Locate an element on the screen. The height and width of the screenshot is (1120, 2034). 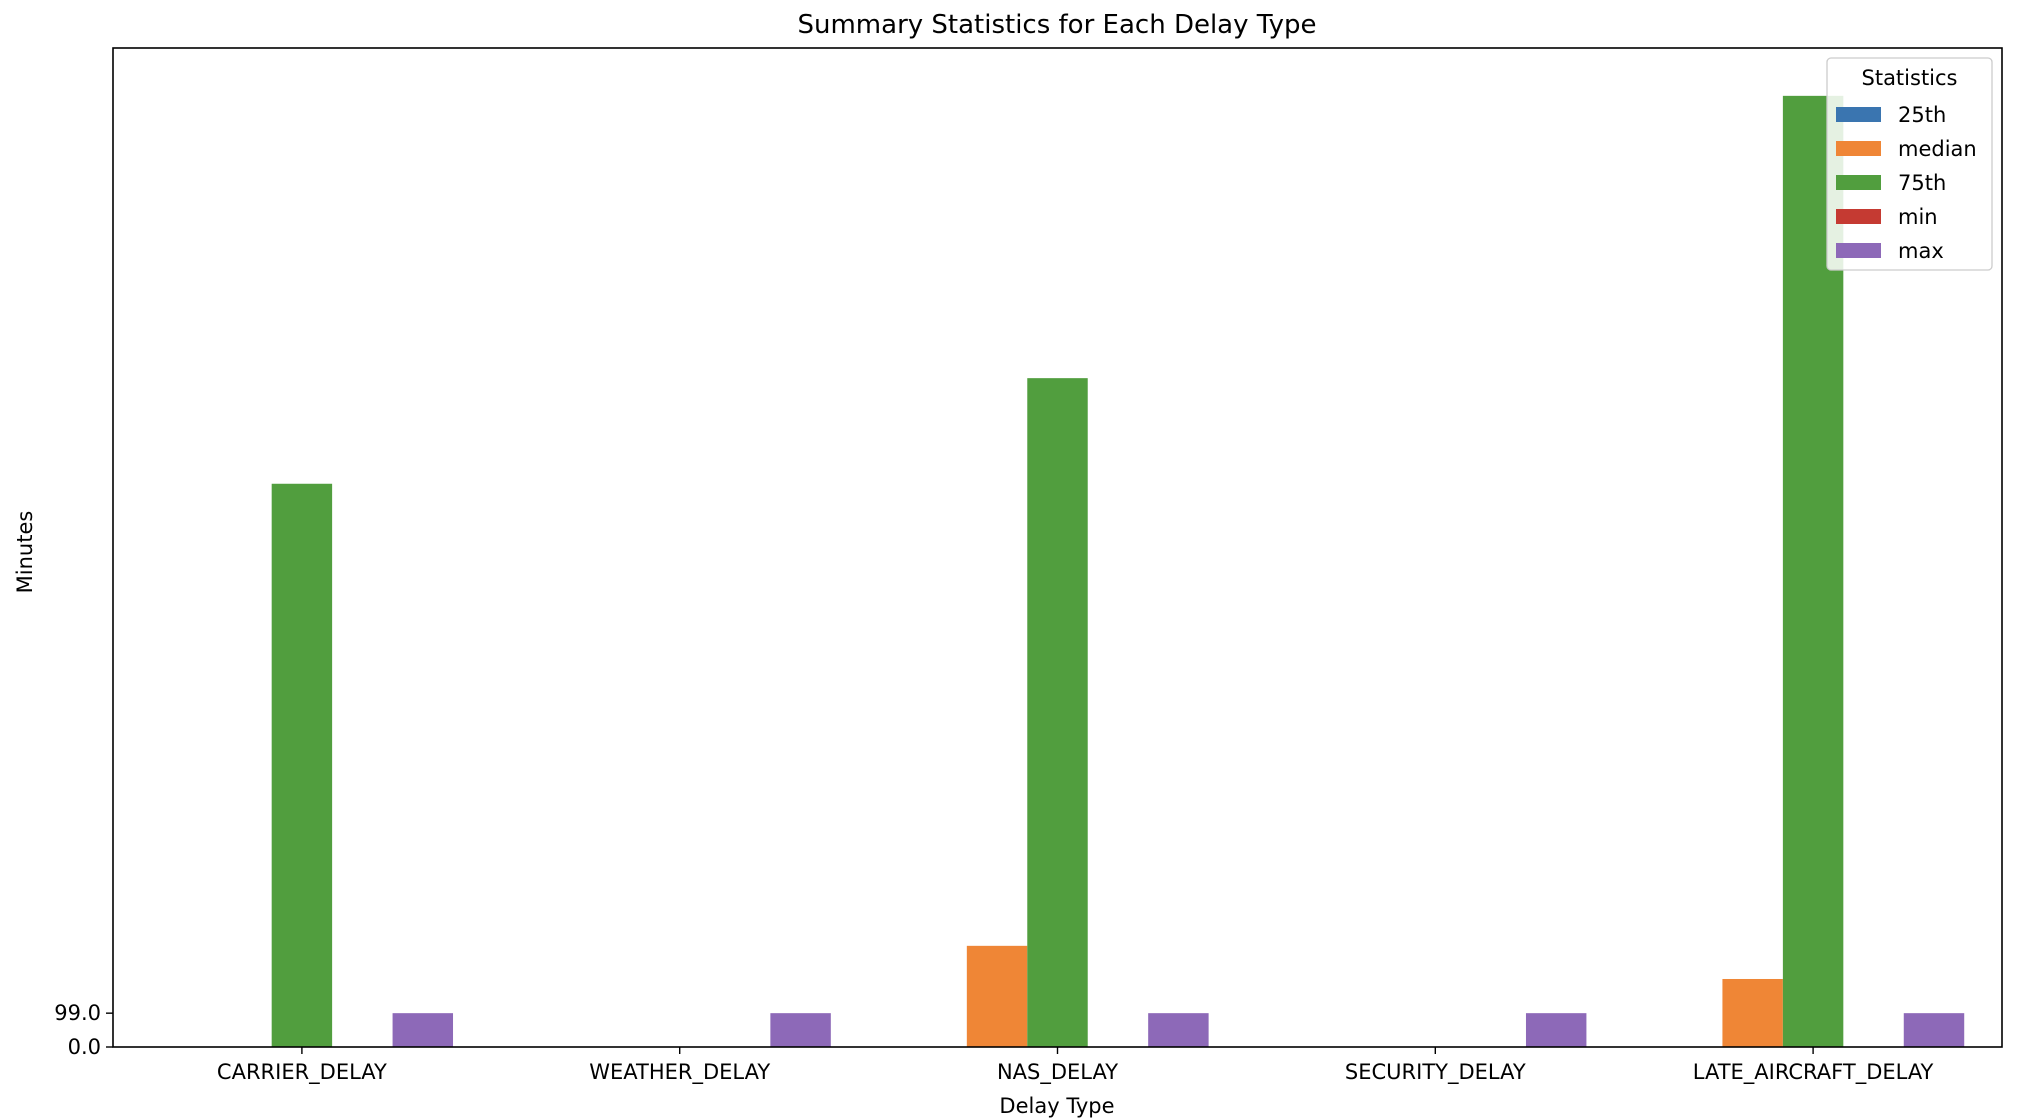
bar-median-late-aircraft-delay is located at coordinates (1752, 1012).